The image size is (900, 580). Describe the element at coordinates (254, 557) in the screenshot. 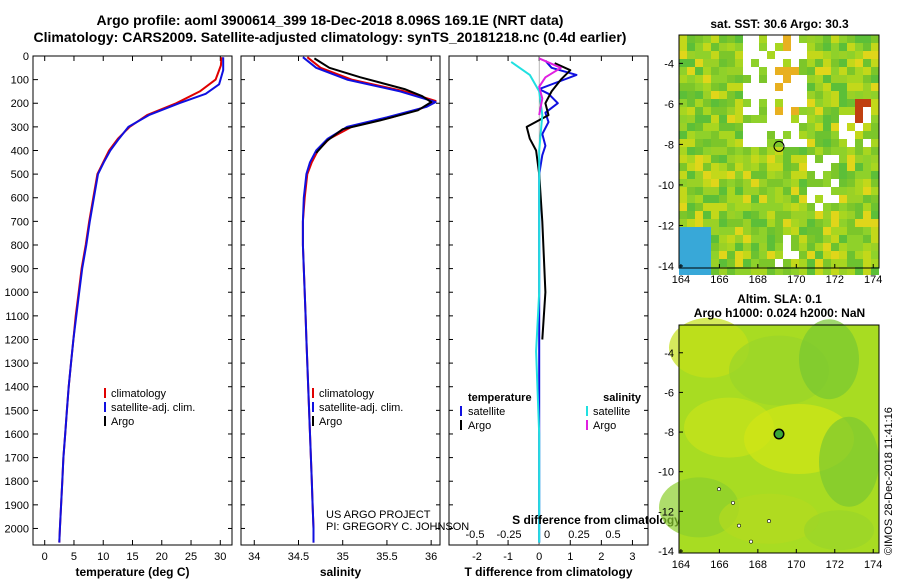

I see `x-tick-label: 34` at that location.